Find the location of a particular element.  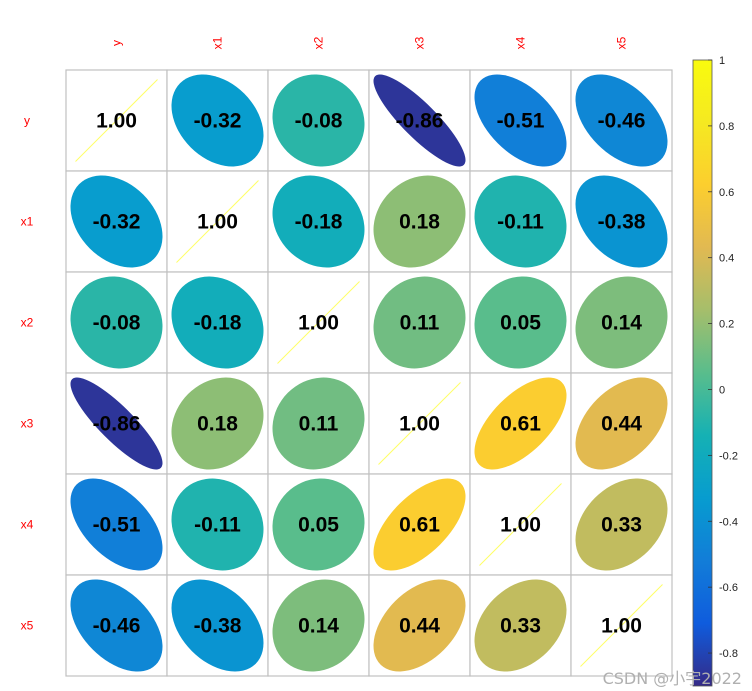

ellipse-x4-x5 is located at coordinates (621, 524).